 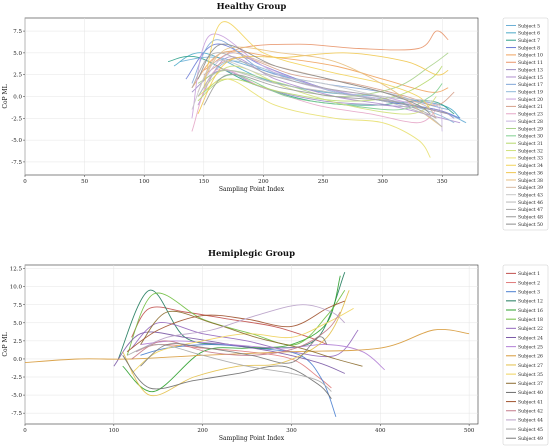 I want to click on legend-entry: Subject 24, so click(x=530, y=338).